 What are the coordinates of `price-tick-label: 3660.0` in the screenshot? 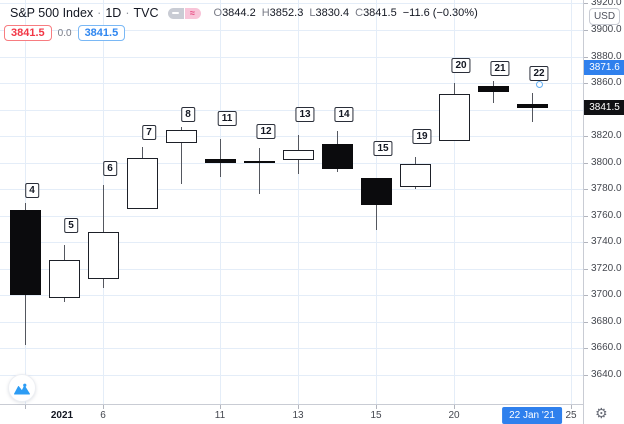 It's located at (606, 348).